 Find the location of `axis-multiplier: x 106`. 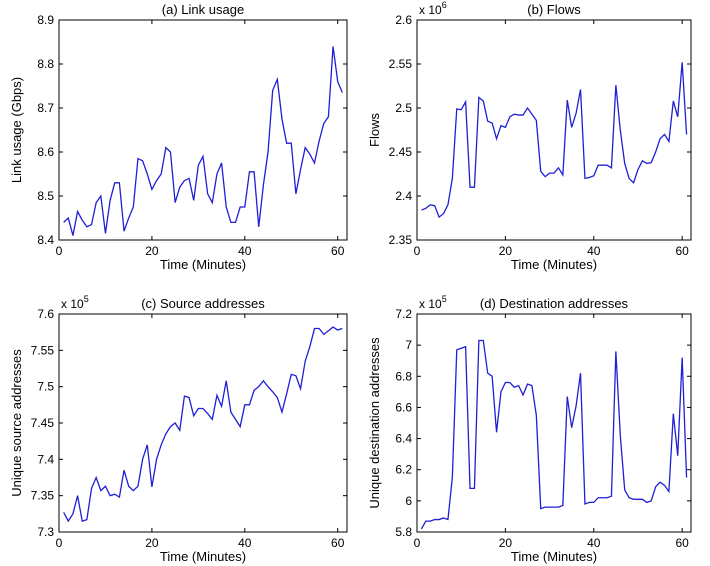

axis-multiplier: x 106 is located at coordinates (433, 8).